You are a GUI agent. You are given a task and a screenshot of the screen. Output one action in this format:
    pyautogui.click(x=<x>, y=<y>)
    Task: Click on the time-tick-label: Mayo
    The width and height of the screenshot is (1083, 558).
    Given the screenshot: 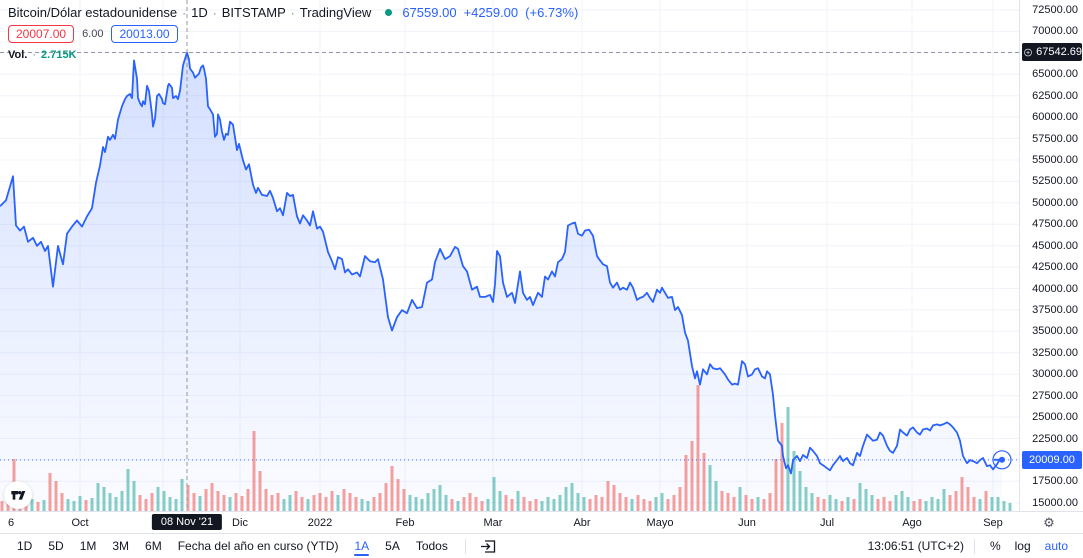 What is the action you would take?
    pyautogui.click(x=660, y=523)
    